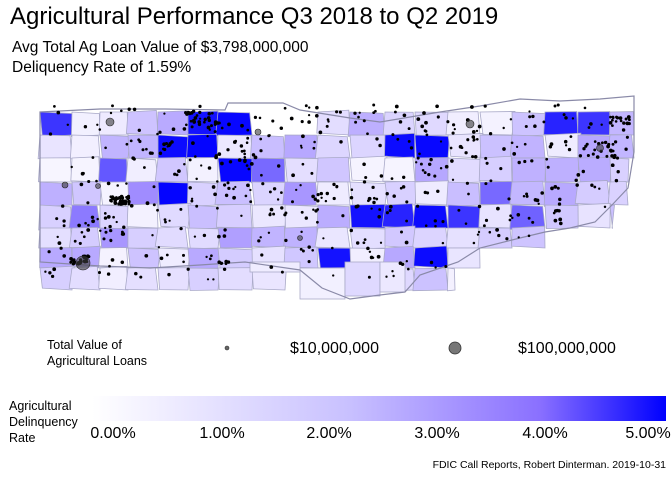  I want to click on color-legend-title-line2: Delinquency, so click(43, 422).